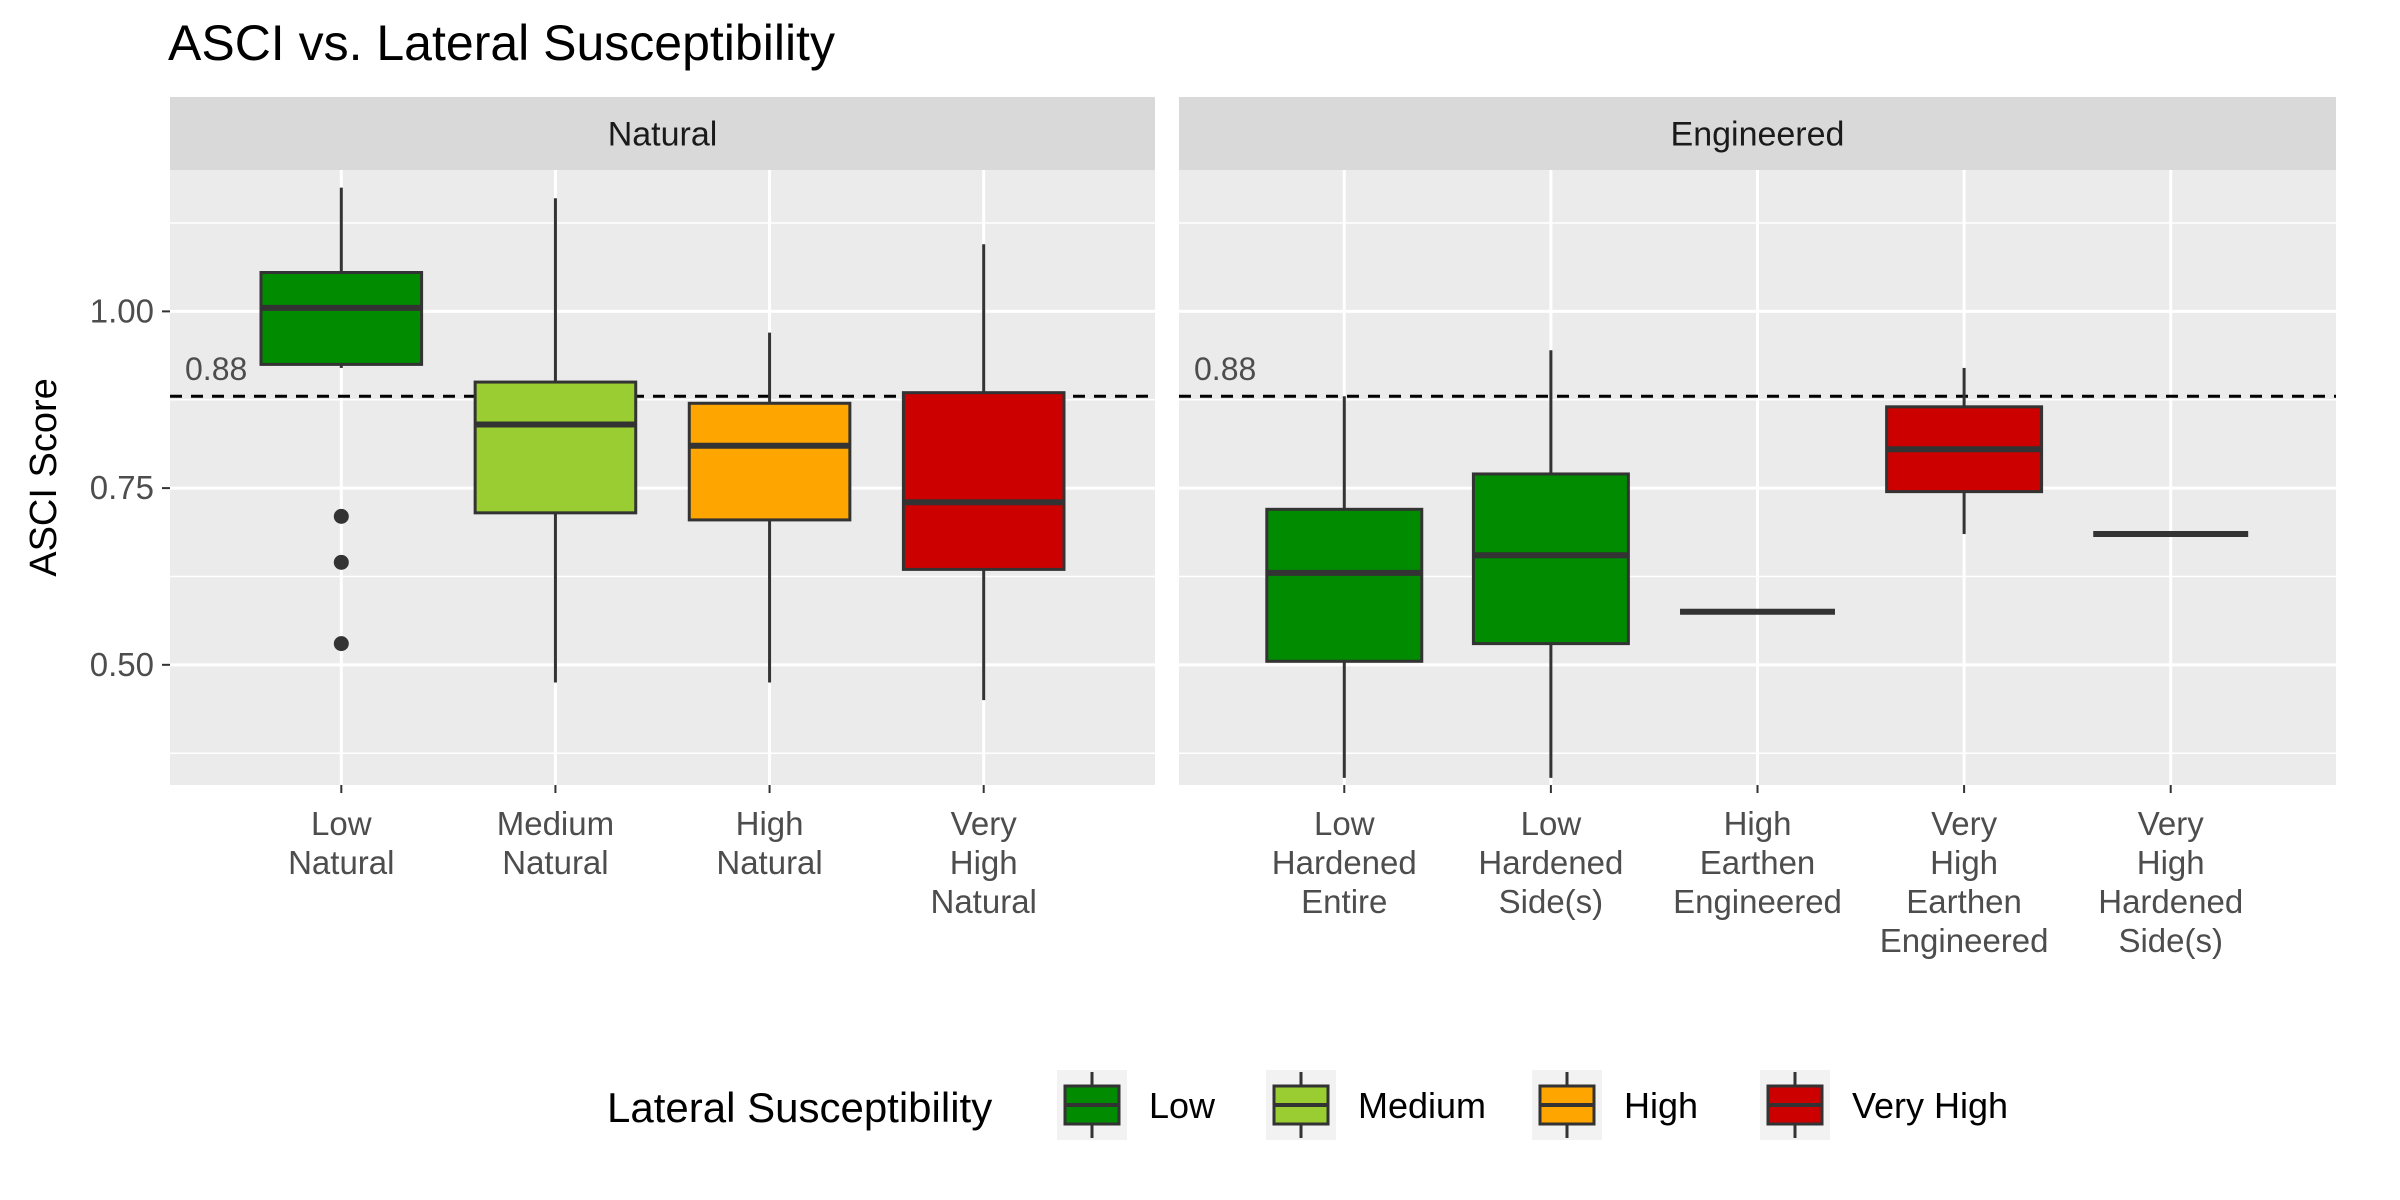 This screenshot has height=1200, width=2400. Describe the element at coordinates (1964, 882) in the screenshot. I see `x-tick-label: Very High Earthen Engineered` at that location.